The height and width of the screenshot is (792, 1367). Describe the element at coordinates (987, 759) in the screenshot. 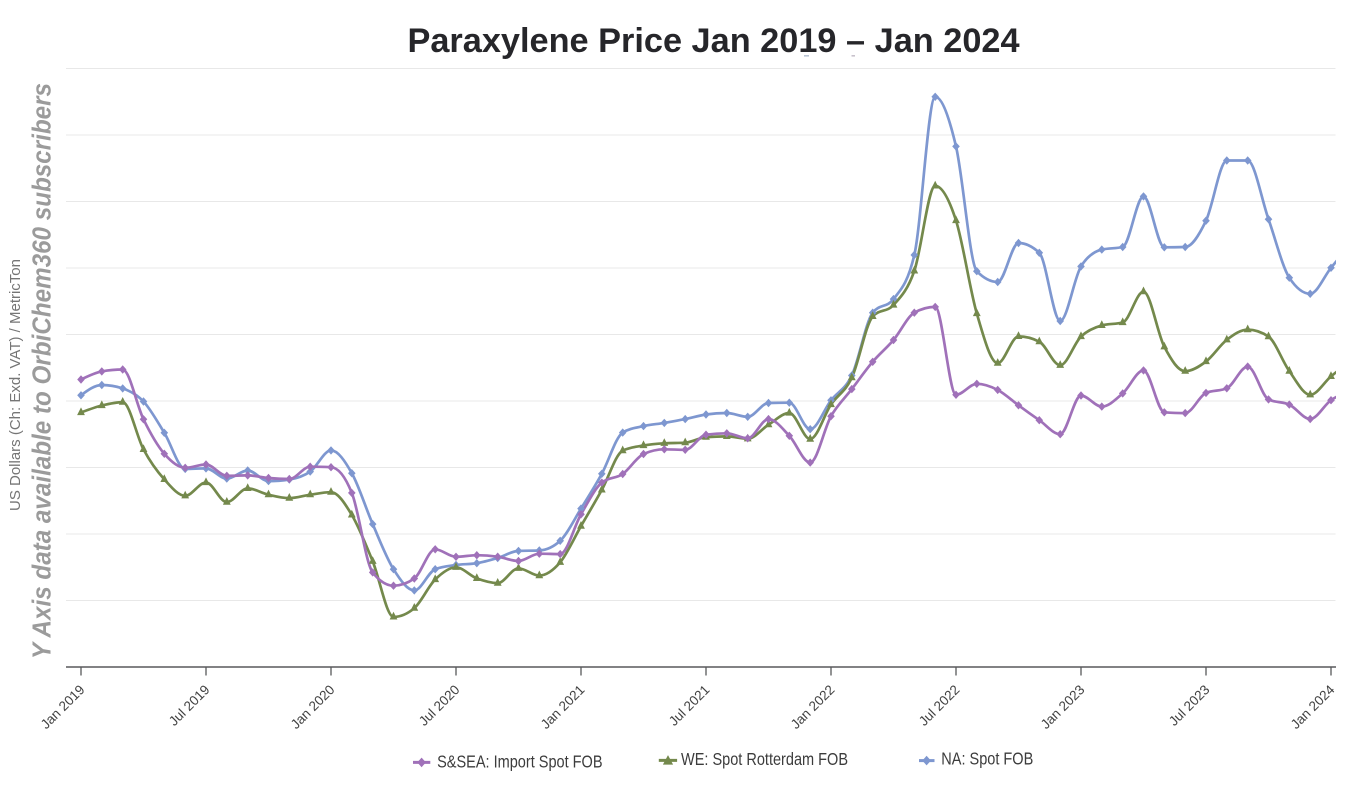

I see `svg-text: NA: Spot FOB` at that location.